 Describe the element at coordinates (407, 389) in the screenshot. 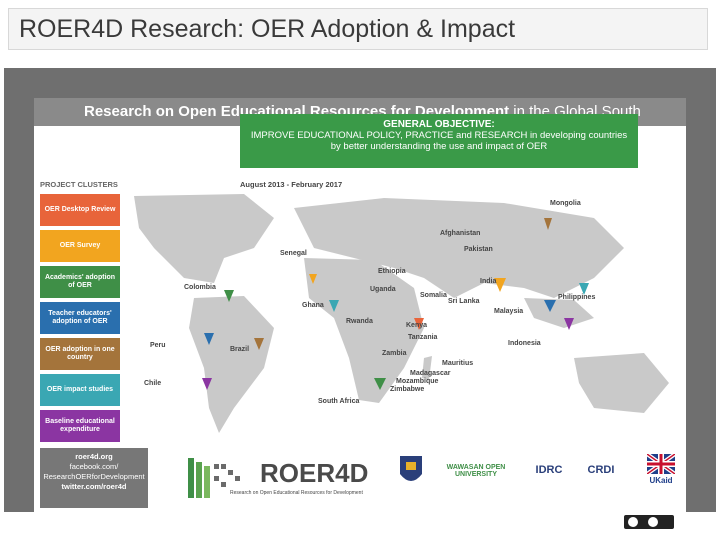

I see `place-label: Zimbabwe` at that location.